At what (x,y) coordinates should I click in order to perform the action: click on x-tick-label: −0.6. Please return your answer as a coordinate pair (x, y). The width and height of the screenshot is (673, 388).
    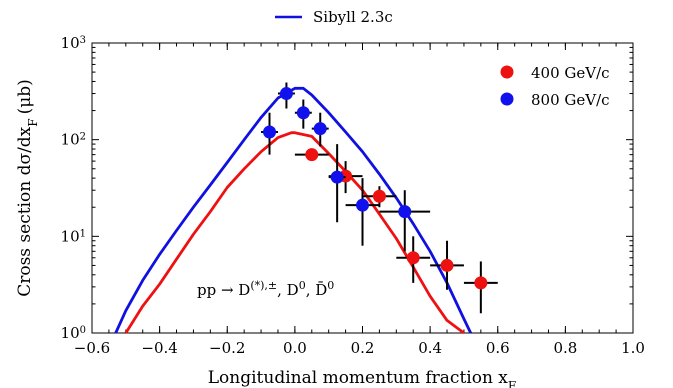
    Looking at the image, I should click on (92, 348).